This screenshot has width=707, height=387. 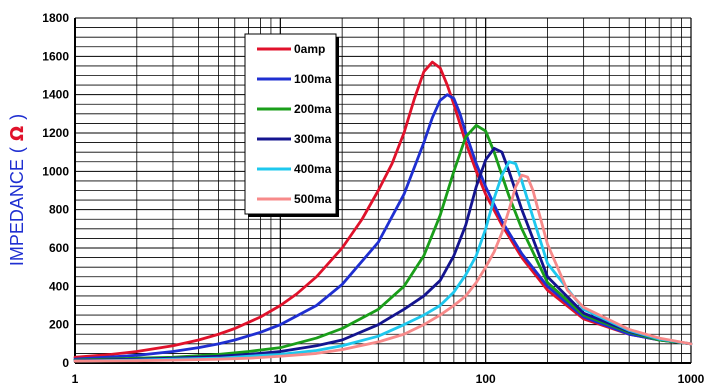 What do you see at coordinates (313, 79) in the screenshot?
I see `legend-label: 100ma` at bounding box center [313, 79].